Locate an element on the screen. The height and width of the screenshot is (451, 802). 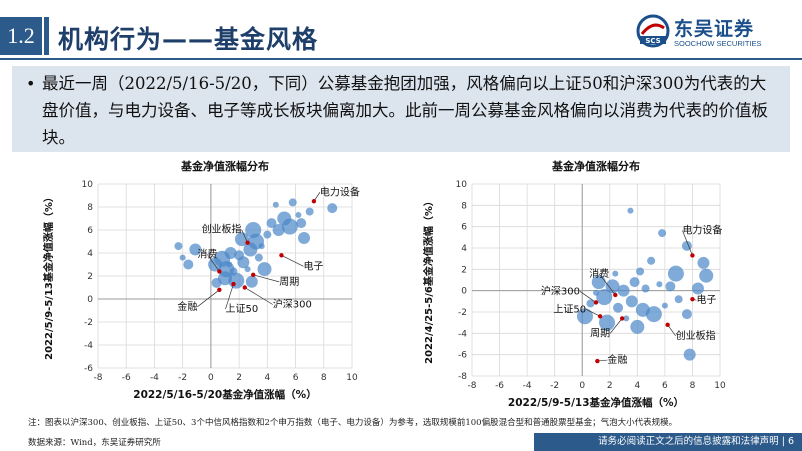
reference-point-label: 上证50 is located at coordinates (241, 309).